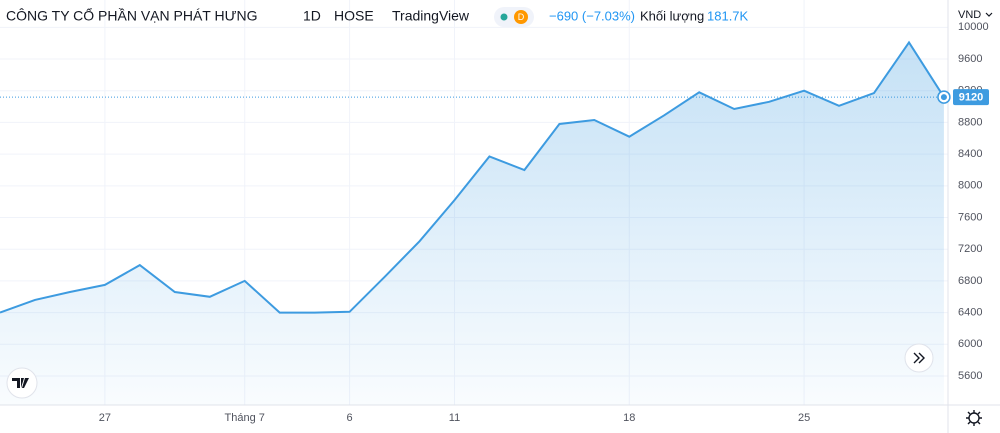 The image size is (1000, 433). I want to click on source: TradingView, so click(431, 16).